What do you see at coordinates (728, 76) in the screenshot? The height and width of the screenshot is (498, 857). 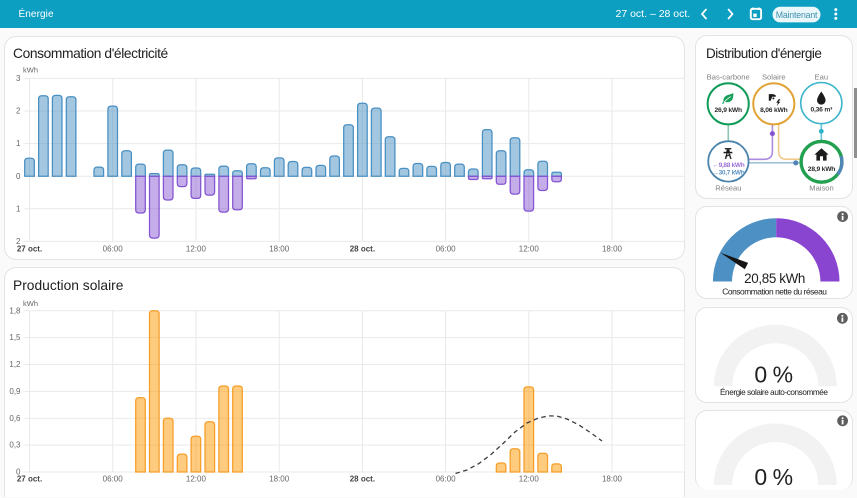 I see `svg-text: Bas-carbone` at bounding box center [728, 76].